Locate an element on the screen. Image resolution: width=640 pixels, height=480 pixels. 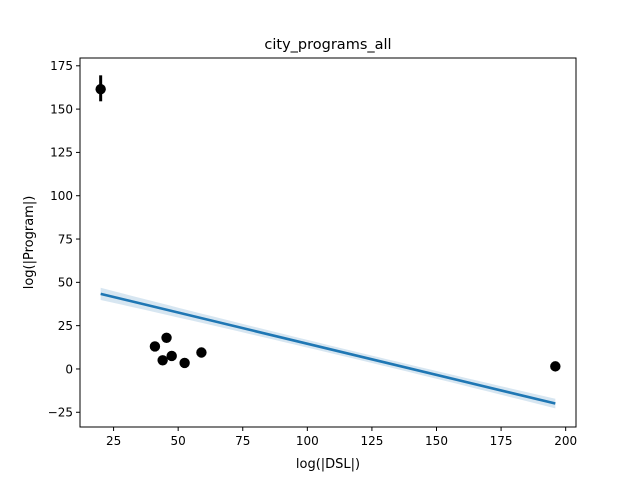
x-axis-label: log(|DSL|) is located at coordinates (328, 464).